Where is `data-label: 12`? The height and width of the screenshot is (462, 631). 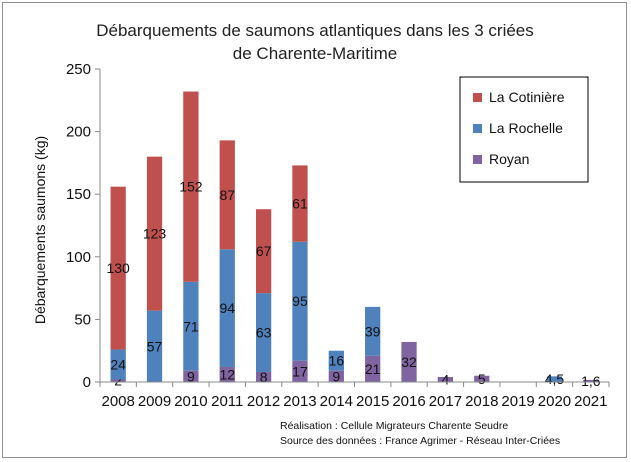
data-label: 12 is located at coordinates (227, 374).